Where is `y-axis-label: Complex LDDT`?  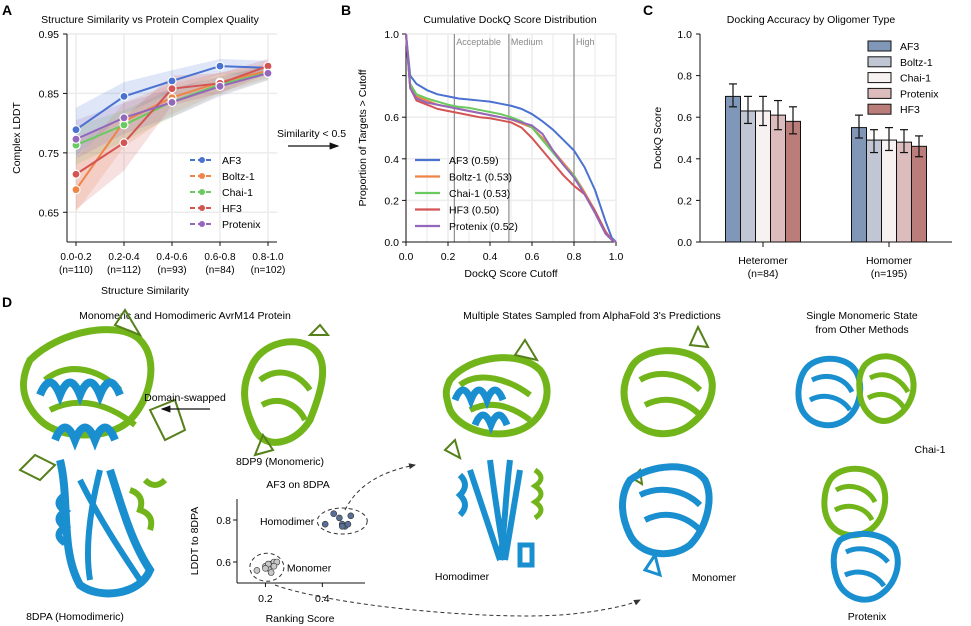 y-axis-label: Complex LDDT is located at coordinates (17, 138).